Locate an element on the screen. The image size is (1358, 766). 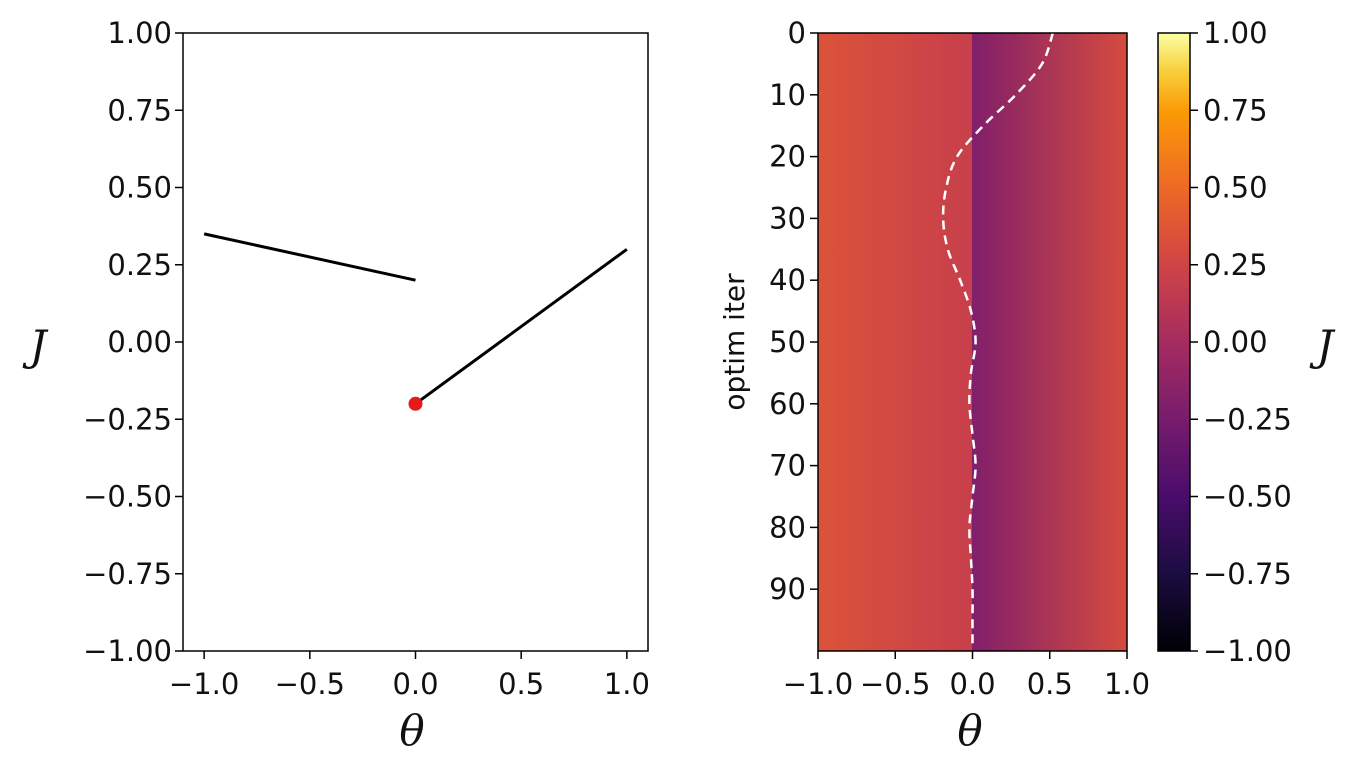
y-tick-label: 0.75 is located at coordinates (139, 110).